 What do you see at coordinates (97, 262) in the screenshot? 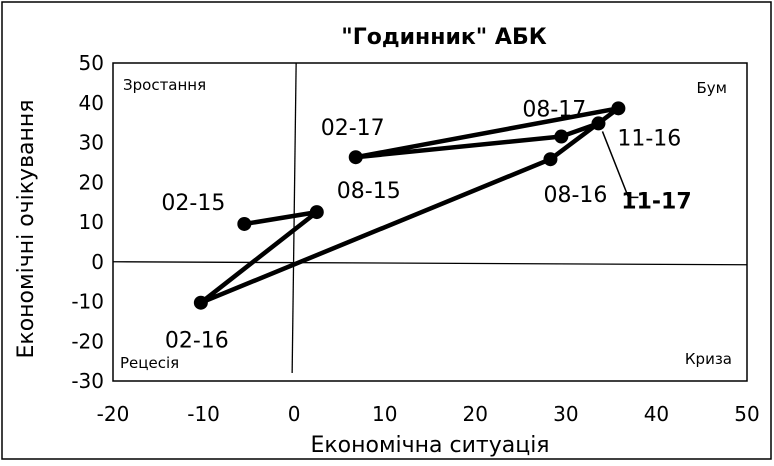
I see `y-tick-label: 0` at bounding box center [97, 262].